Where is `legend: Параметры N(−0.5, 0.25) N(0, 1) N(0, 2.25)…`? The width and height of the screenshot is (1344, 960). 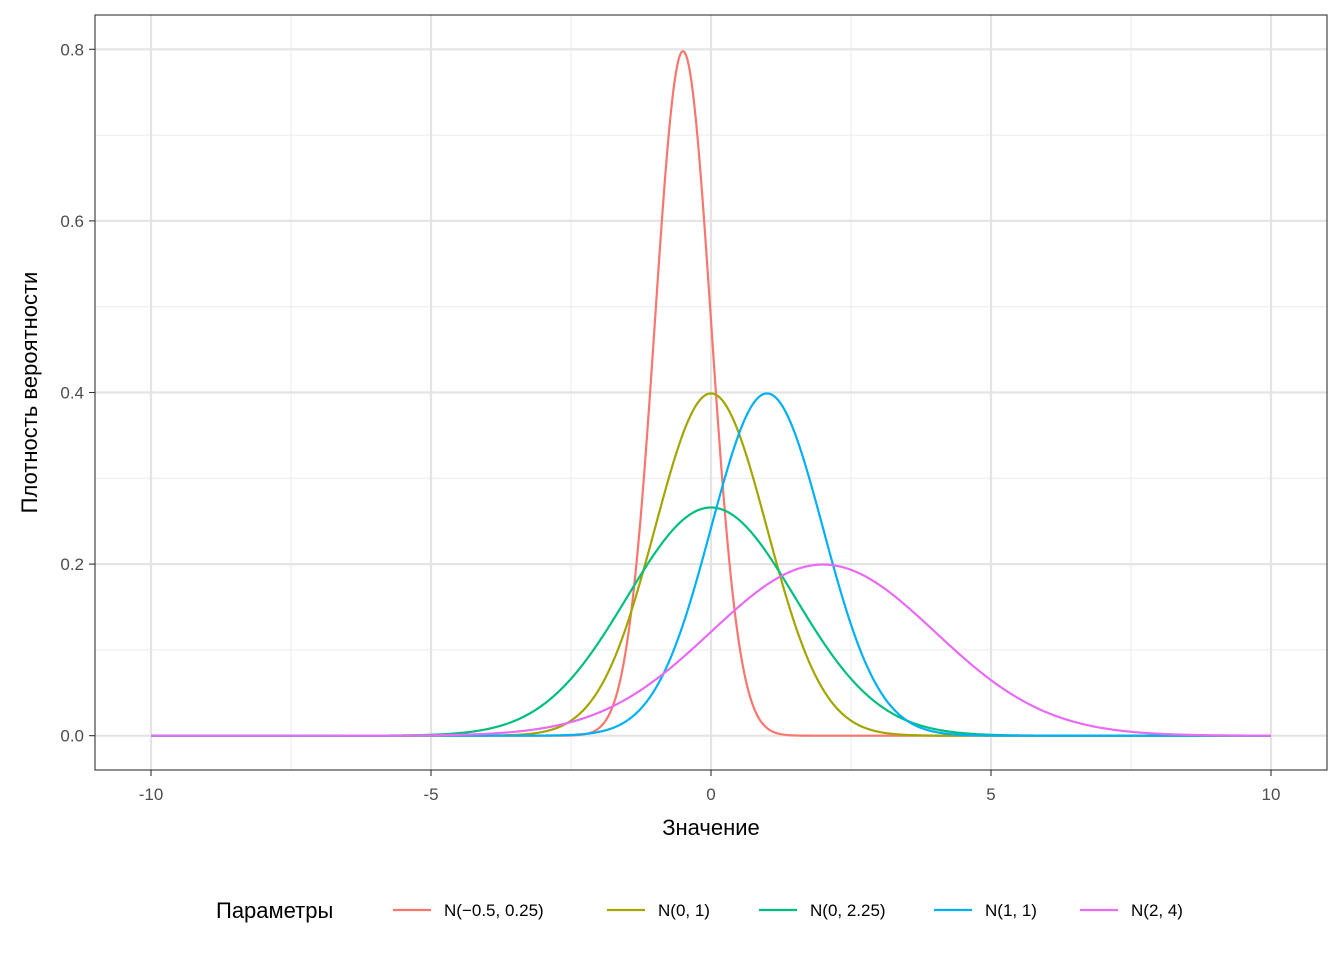 legend: Параметры N(−0.5, 0.25) N(0, 1) N(0, 2.25)… is located at coordinates (699, 910).